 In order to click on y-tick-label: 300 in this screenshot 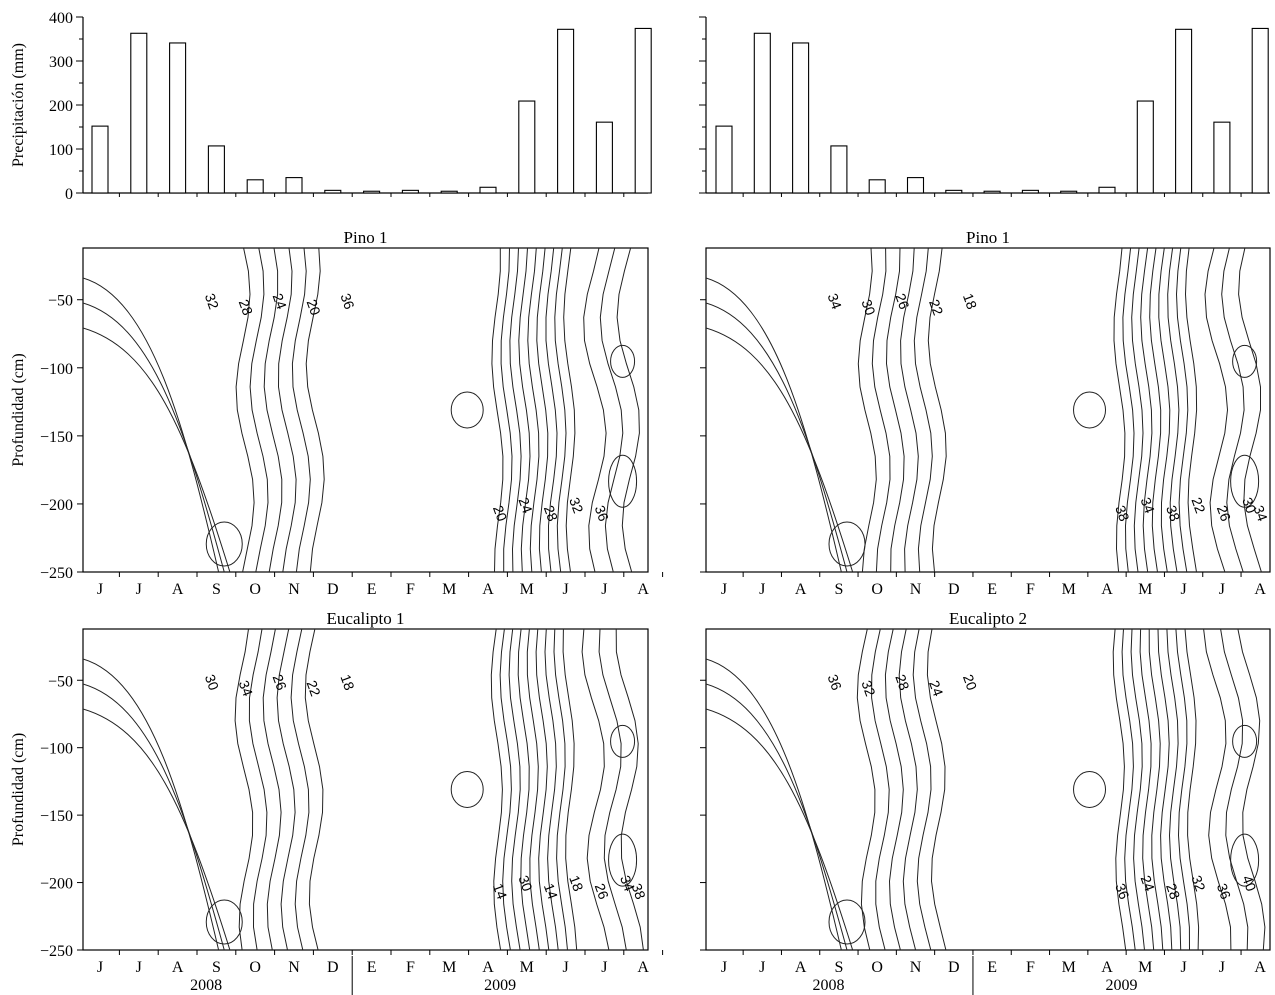, I will do `click(61, 62)`.